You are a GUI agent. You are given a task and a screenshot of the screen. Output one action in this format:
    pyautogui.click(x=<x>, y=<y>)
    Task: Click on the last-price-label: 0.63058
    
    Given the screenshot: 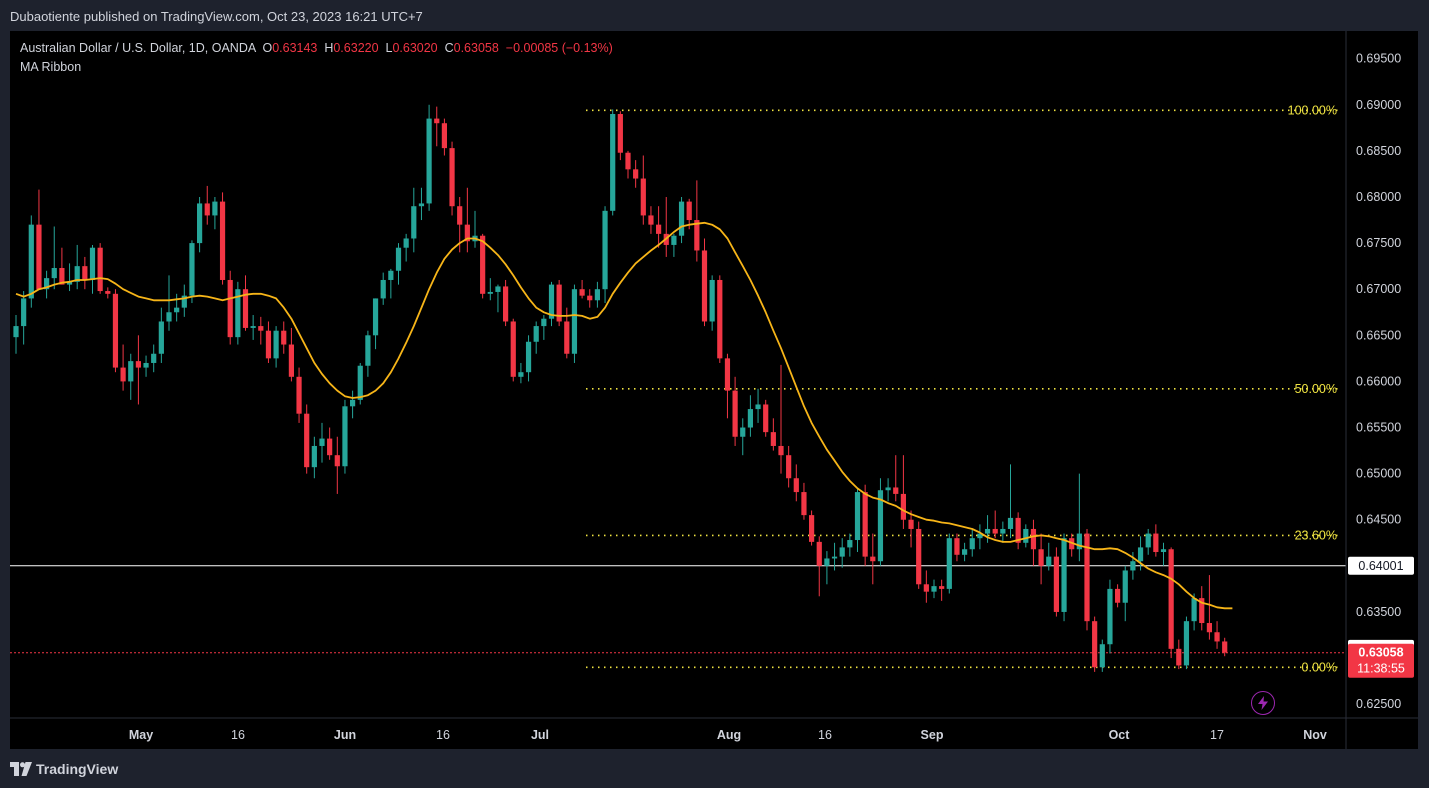 What is the action you would take?
    pyautogui.click(x=1380, y=653)
    